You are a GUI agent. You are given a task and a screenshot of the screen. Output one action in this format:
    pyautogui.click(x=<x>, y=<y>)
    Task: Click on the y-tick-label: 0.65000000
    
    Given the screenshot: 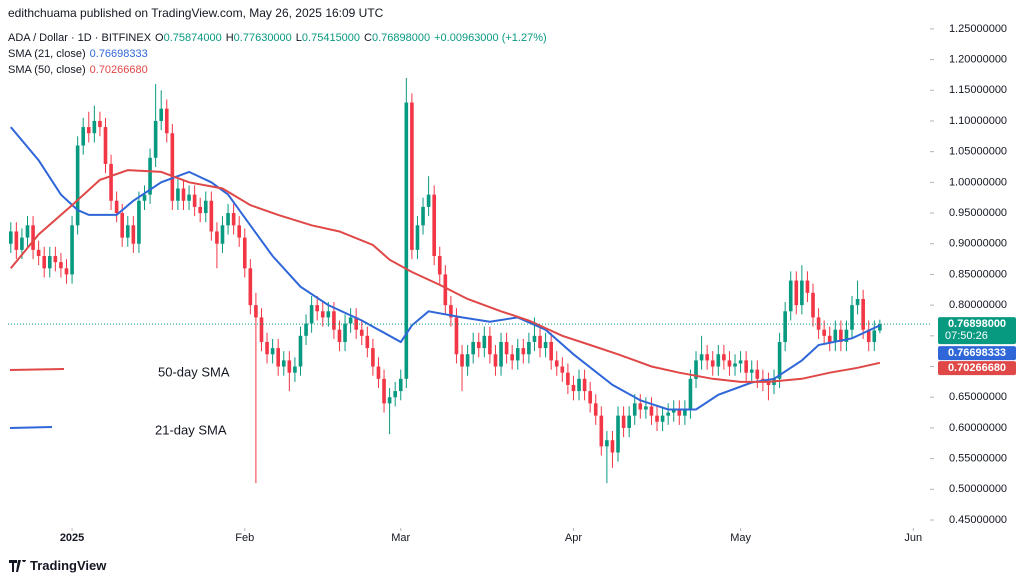 What is the action you would take?
    pyautogui.click(x=978, y=397)
    